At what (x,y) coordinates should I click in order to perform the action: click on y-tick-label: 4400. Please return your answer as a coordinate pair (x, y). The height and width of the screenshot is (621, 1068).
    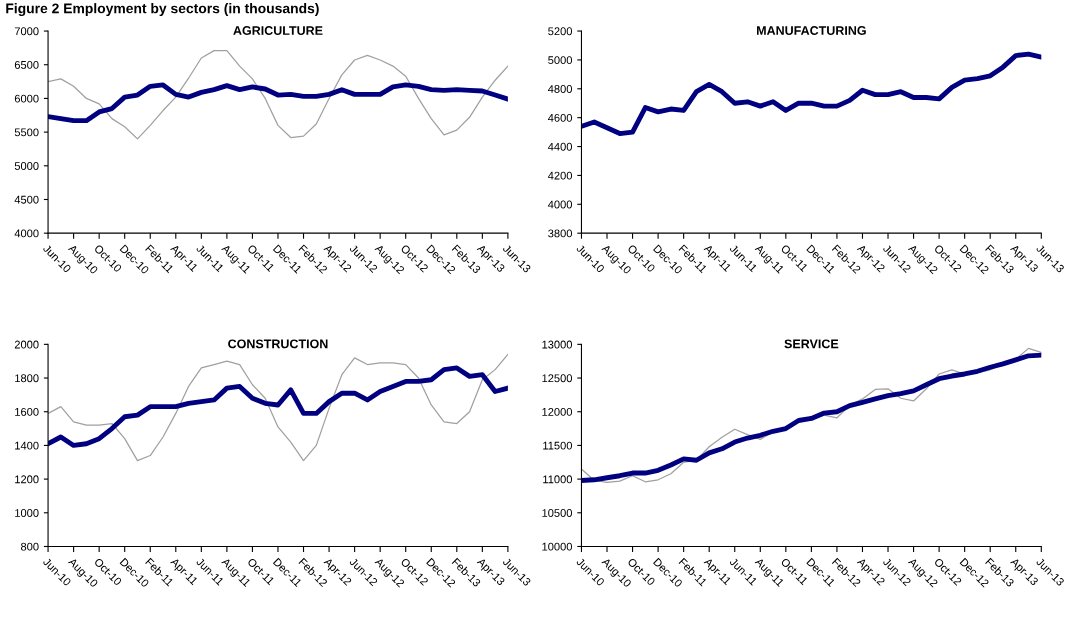
    Looking at the image, I should click on (560, 146).